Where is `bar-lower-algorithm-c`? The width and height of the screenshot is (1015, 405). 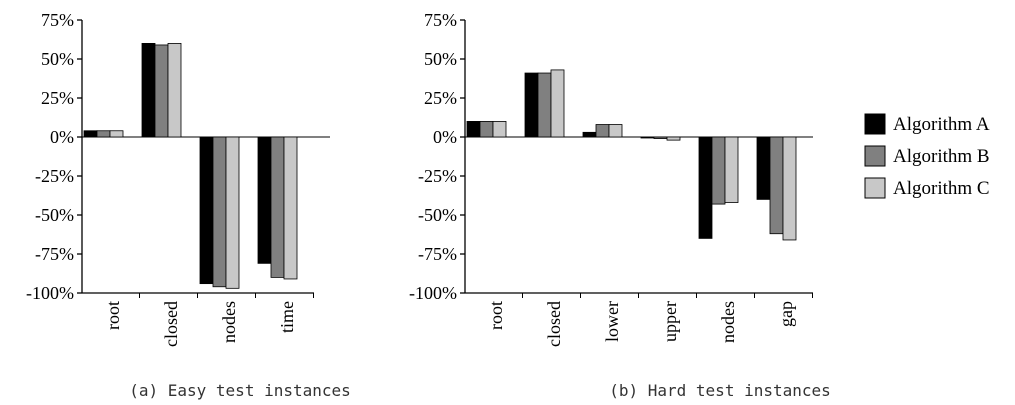 bar-lower-algorithm-c is located at coordinates (615, 131).